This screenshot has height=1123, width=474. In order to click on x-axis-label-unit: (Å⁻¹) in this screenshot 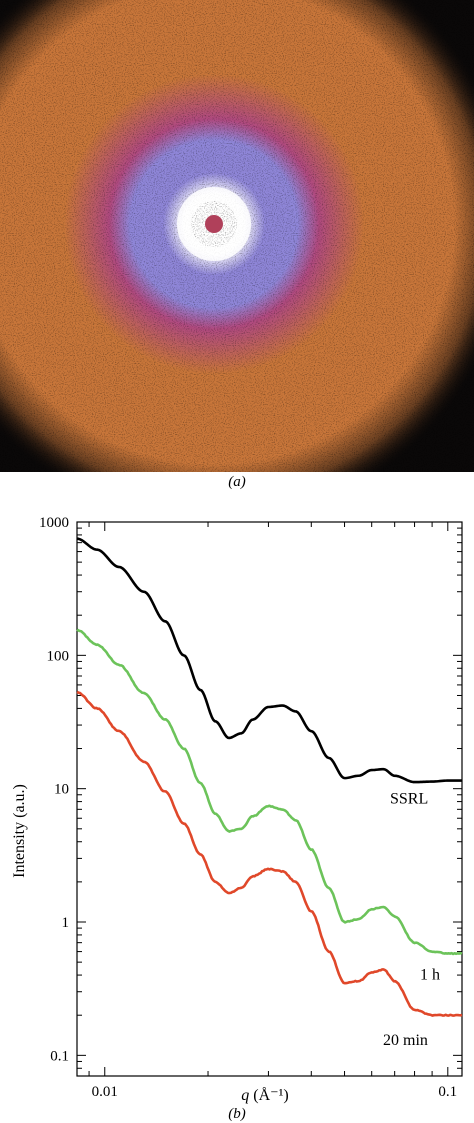, I will do `click(270, 1095)`.